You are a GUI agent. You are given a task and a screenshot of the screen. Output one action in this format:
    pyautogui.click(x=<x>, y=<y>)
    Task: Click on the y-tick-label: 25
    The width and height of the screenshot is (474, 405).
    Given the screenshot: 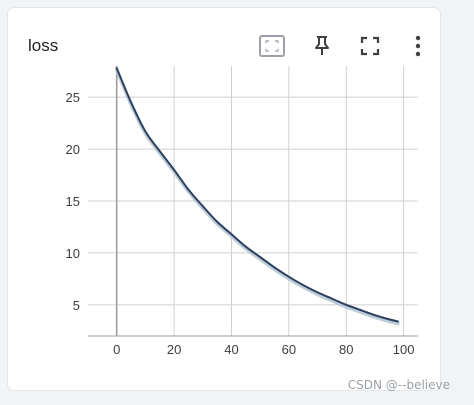 What is the action you would take?
    pyautogui.click(x=73, y=97)
    